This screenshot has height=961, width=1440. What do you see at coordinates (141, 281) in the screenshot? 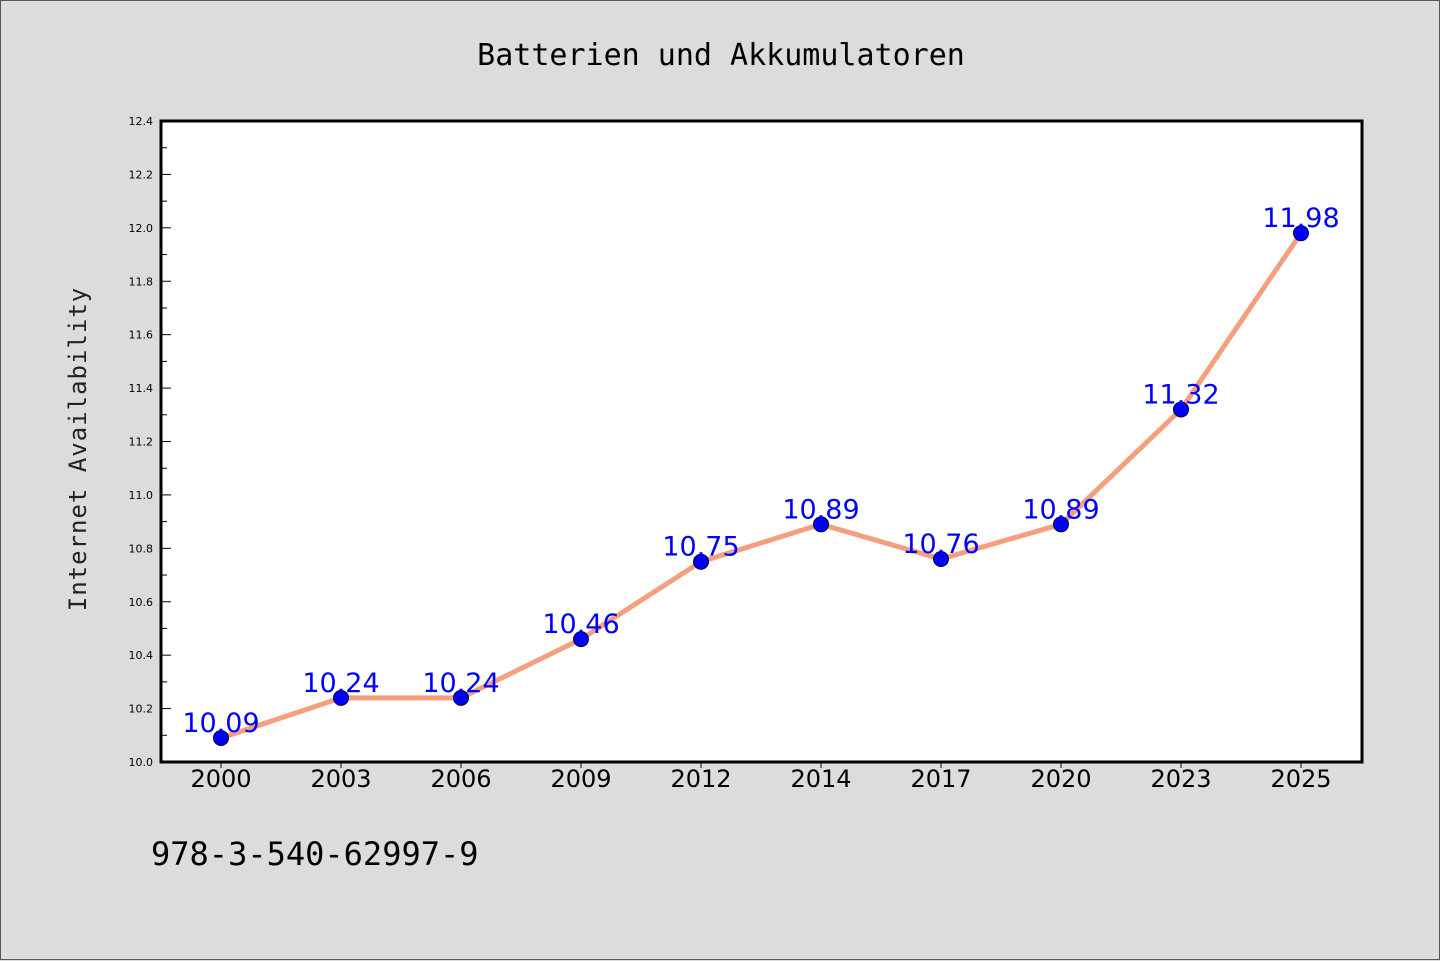
I see `y-tick-label: 11.8` at bounding box center [141, 281].